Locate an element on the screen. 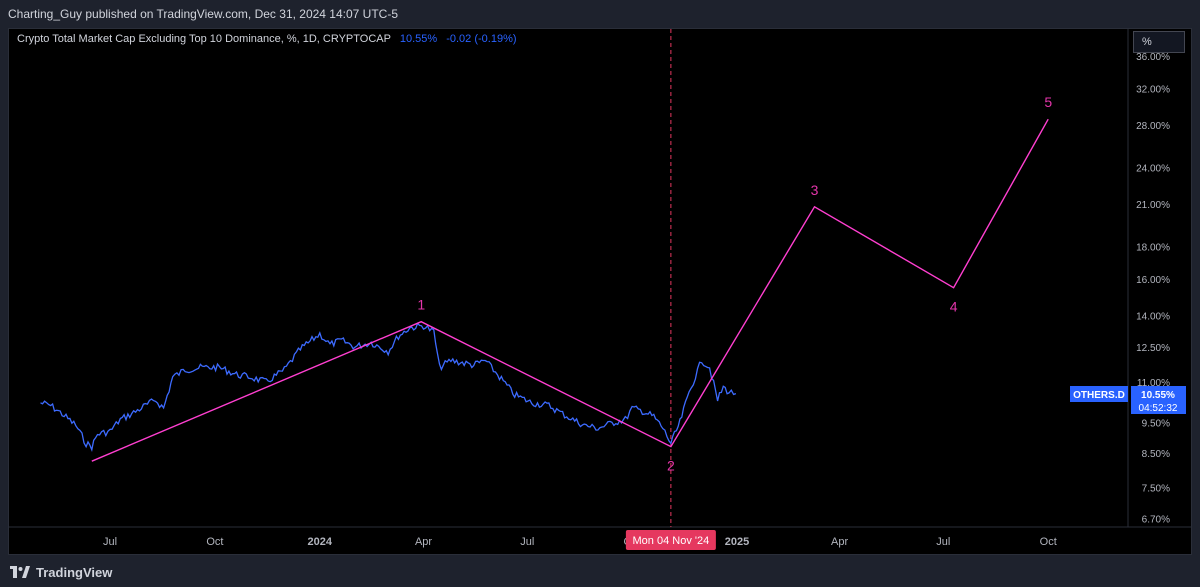 The image size is (1200, 587). y-tick-label: 7.50% is located at coordinates (1156, 488).